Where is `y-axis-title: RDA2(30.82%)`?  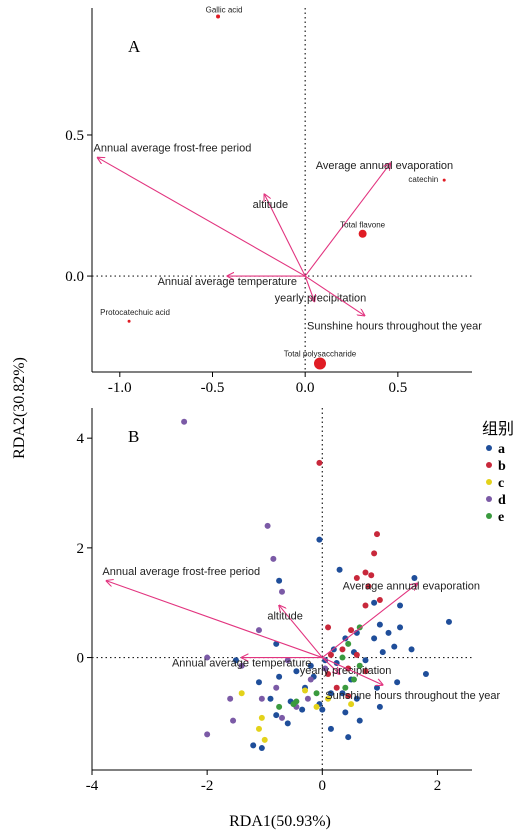
y-axis-title: RDA2(30.82%) is located at coordinates (19, 408).